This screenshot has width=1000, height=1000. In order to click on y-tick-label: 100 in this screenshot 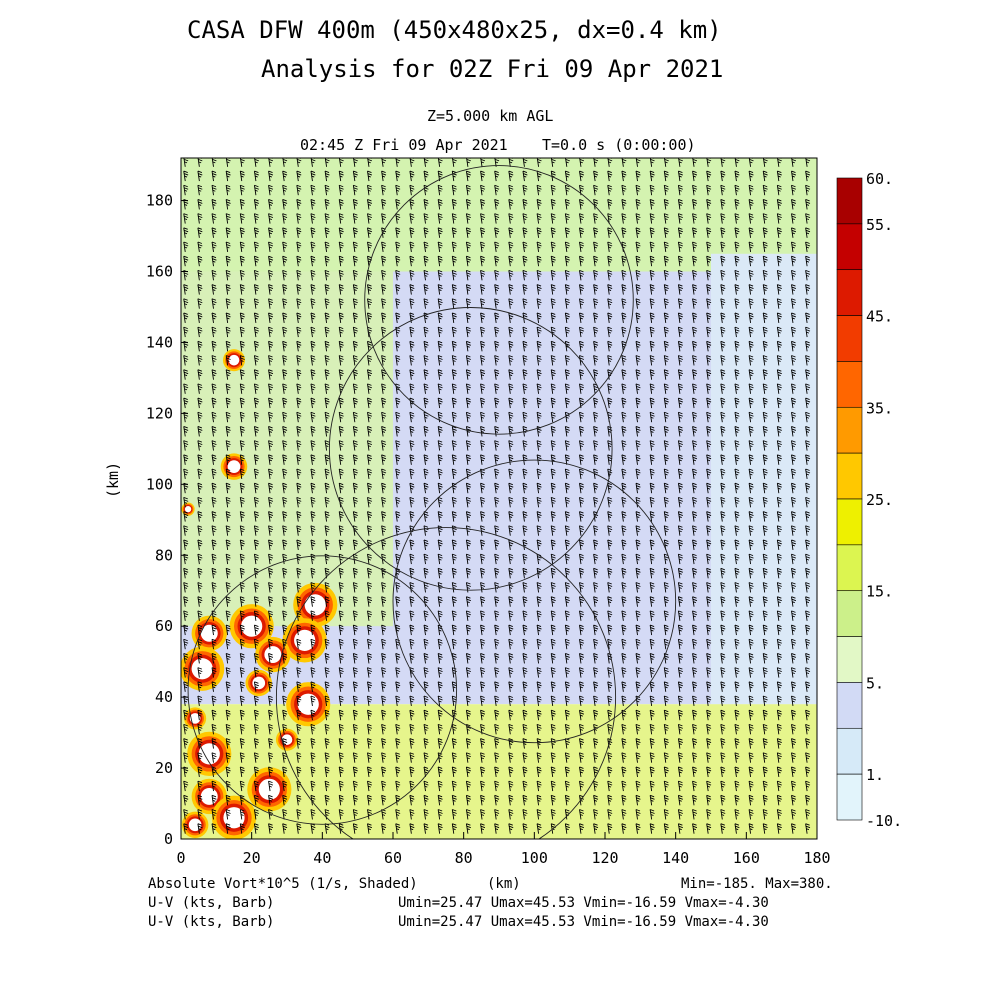, I will do `click(159, 484)`.